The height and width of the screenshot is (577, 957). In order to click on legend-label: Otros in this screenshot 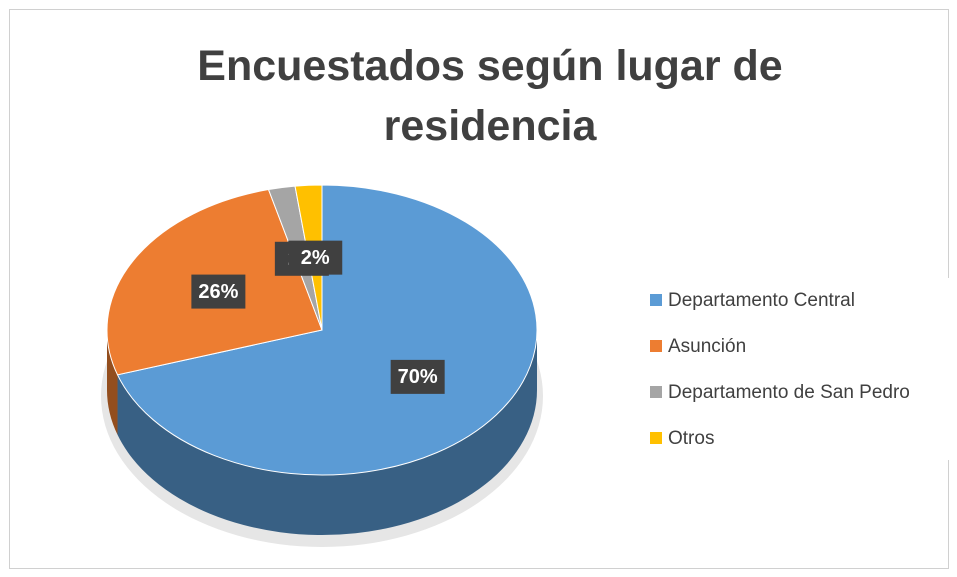, I will do `click(691, 438)`.